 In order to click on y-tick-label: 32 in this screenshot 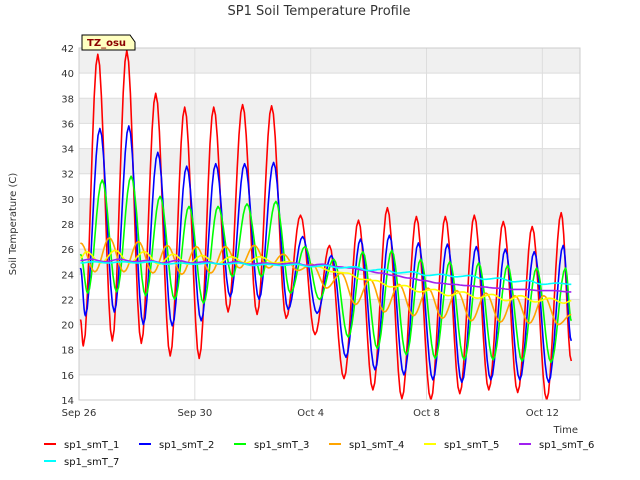, I will do `click(67, 175)`.